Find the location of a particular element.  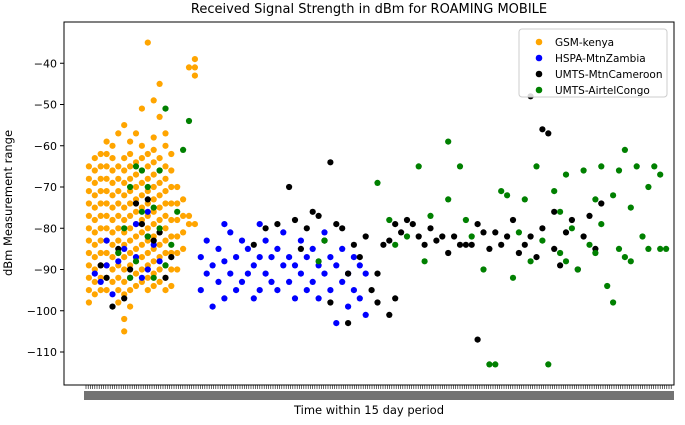

series-gsm-kenya is located at coordinates (141, 187).